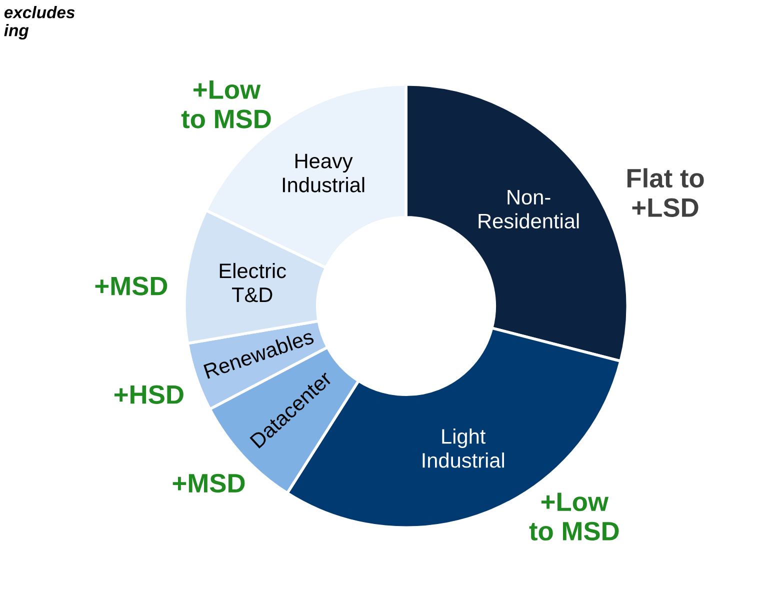 This screenshot has width=781, height=606. I want to click on slice-label: Light Industrial, so click(463, 448).